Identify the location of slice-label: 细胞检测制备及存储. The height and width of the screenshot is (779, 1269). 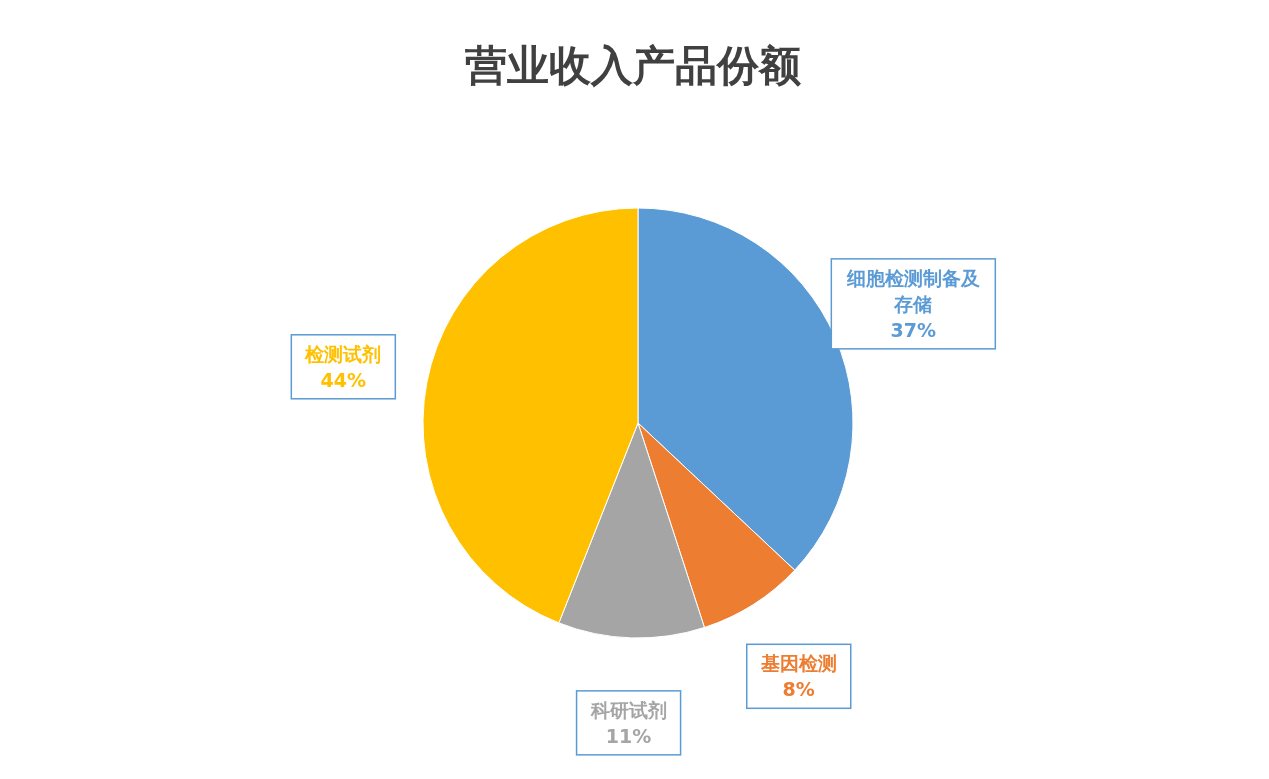
(912, 290).